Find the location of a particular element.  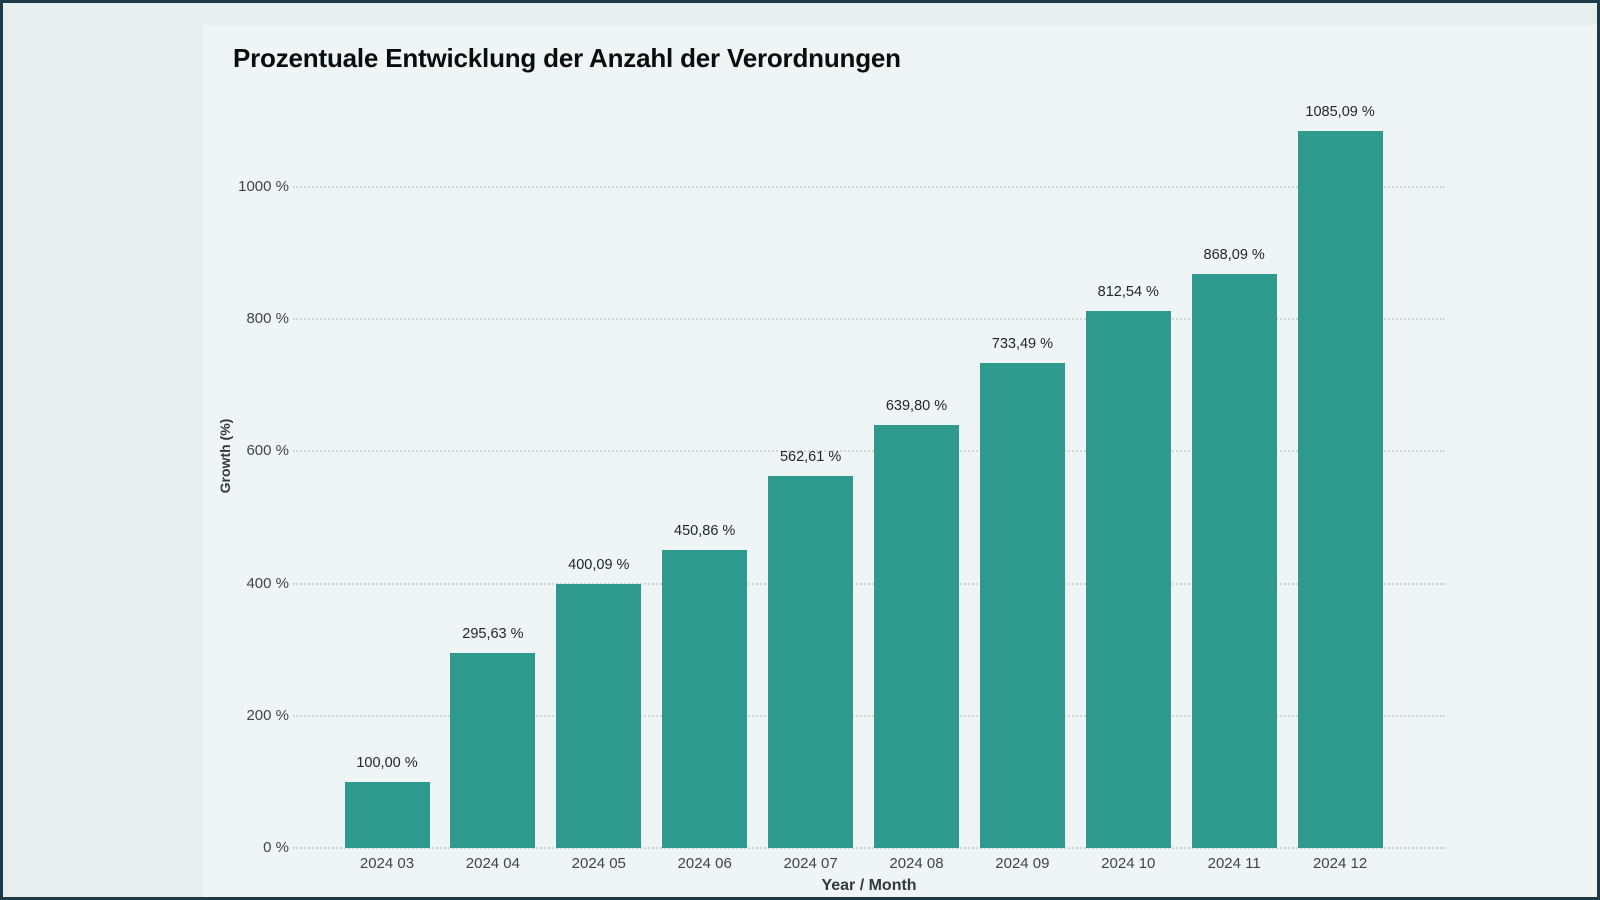

y-tick-label-200: 200 % is located at coordinates (267, 715).